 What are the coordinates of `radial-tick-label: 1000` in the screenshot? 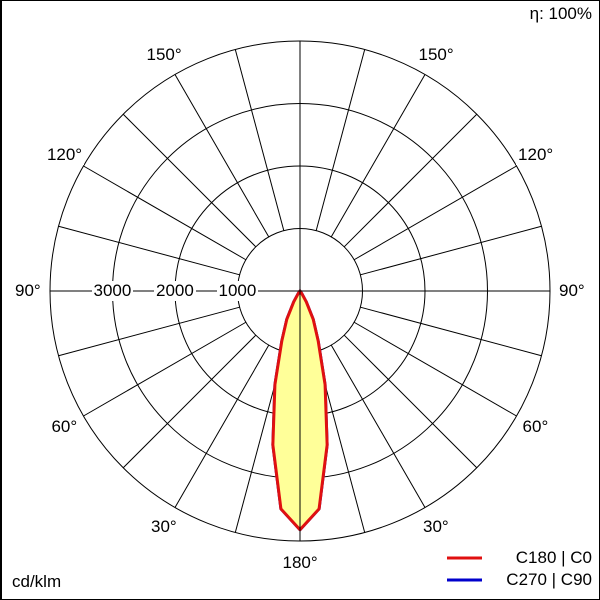 It's located at (237, 291).